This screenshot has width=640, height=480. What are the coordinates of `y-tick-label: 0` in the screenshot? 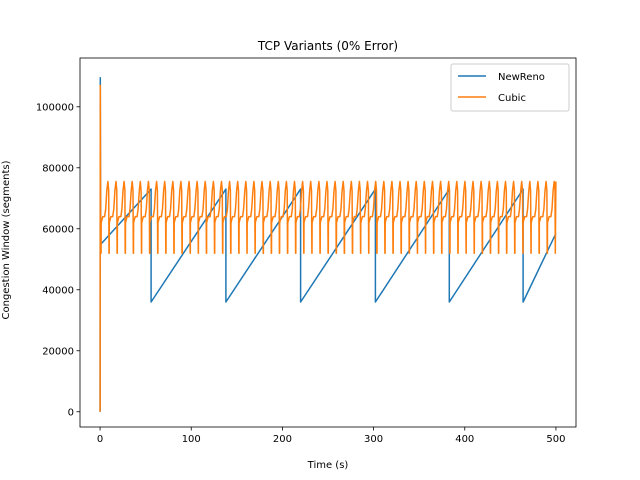 It's located at (71, 412).